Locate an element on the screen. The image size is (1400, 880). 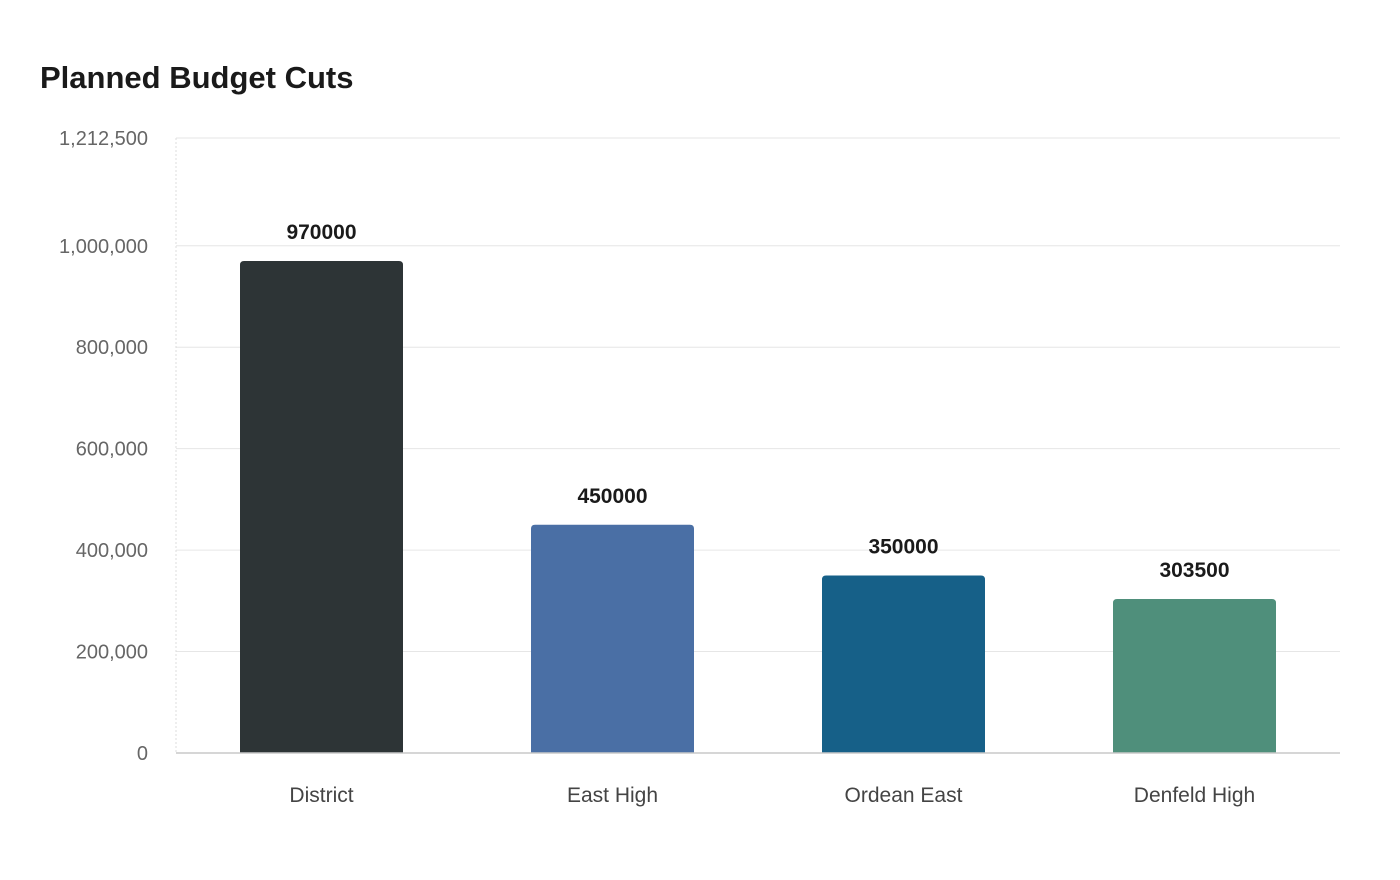
y-tick-label: 600,000 is located at coordinates (112, 450).